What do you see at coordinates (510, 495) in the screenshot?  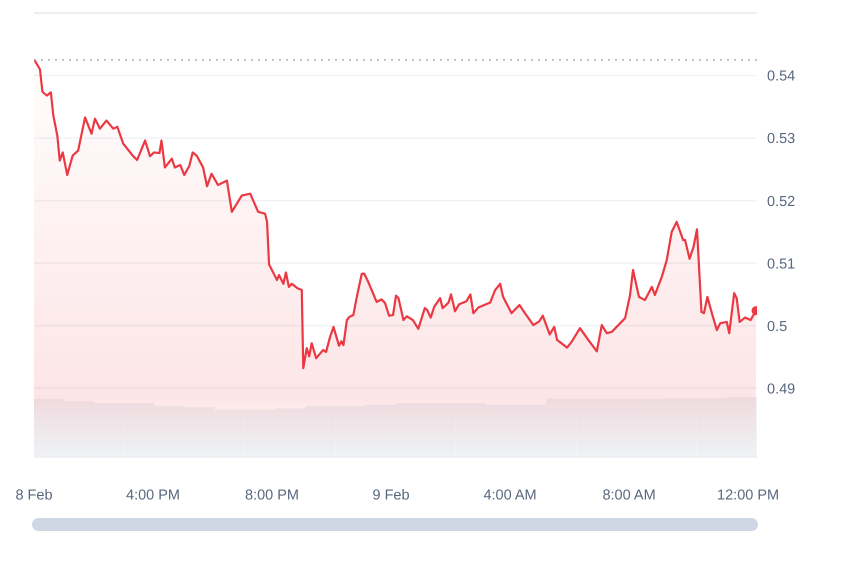 I see `x-tick-label: 4:00 AM` at bounding box center [510, 495].